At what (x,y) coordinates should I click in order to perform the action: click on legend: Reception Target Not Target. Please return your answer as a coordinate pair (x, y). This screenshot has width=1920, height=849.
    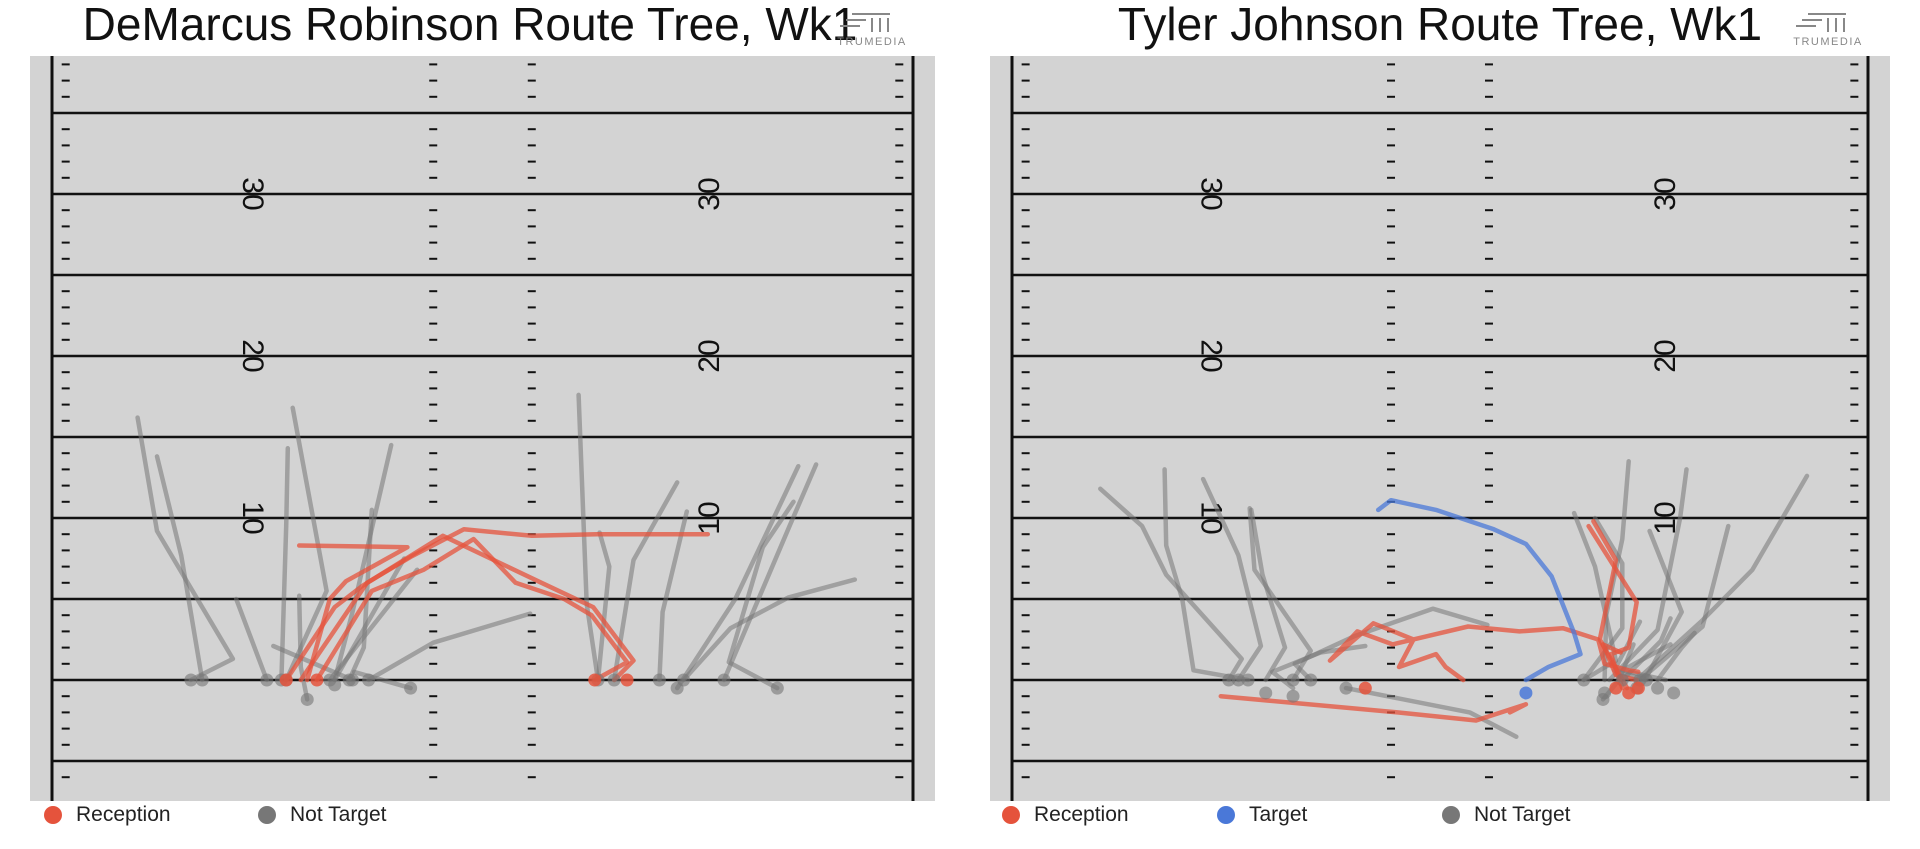
    Looking at the image, I should click on (1452, 815).